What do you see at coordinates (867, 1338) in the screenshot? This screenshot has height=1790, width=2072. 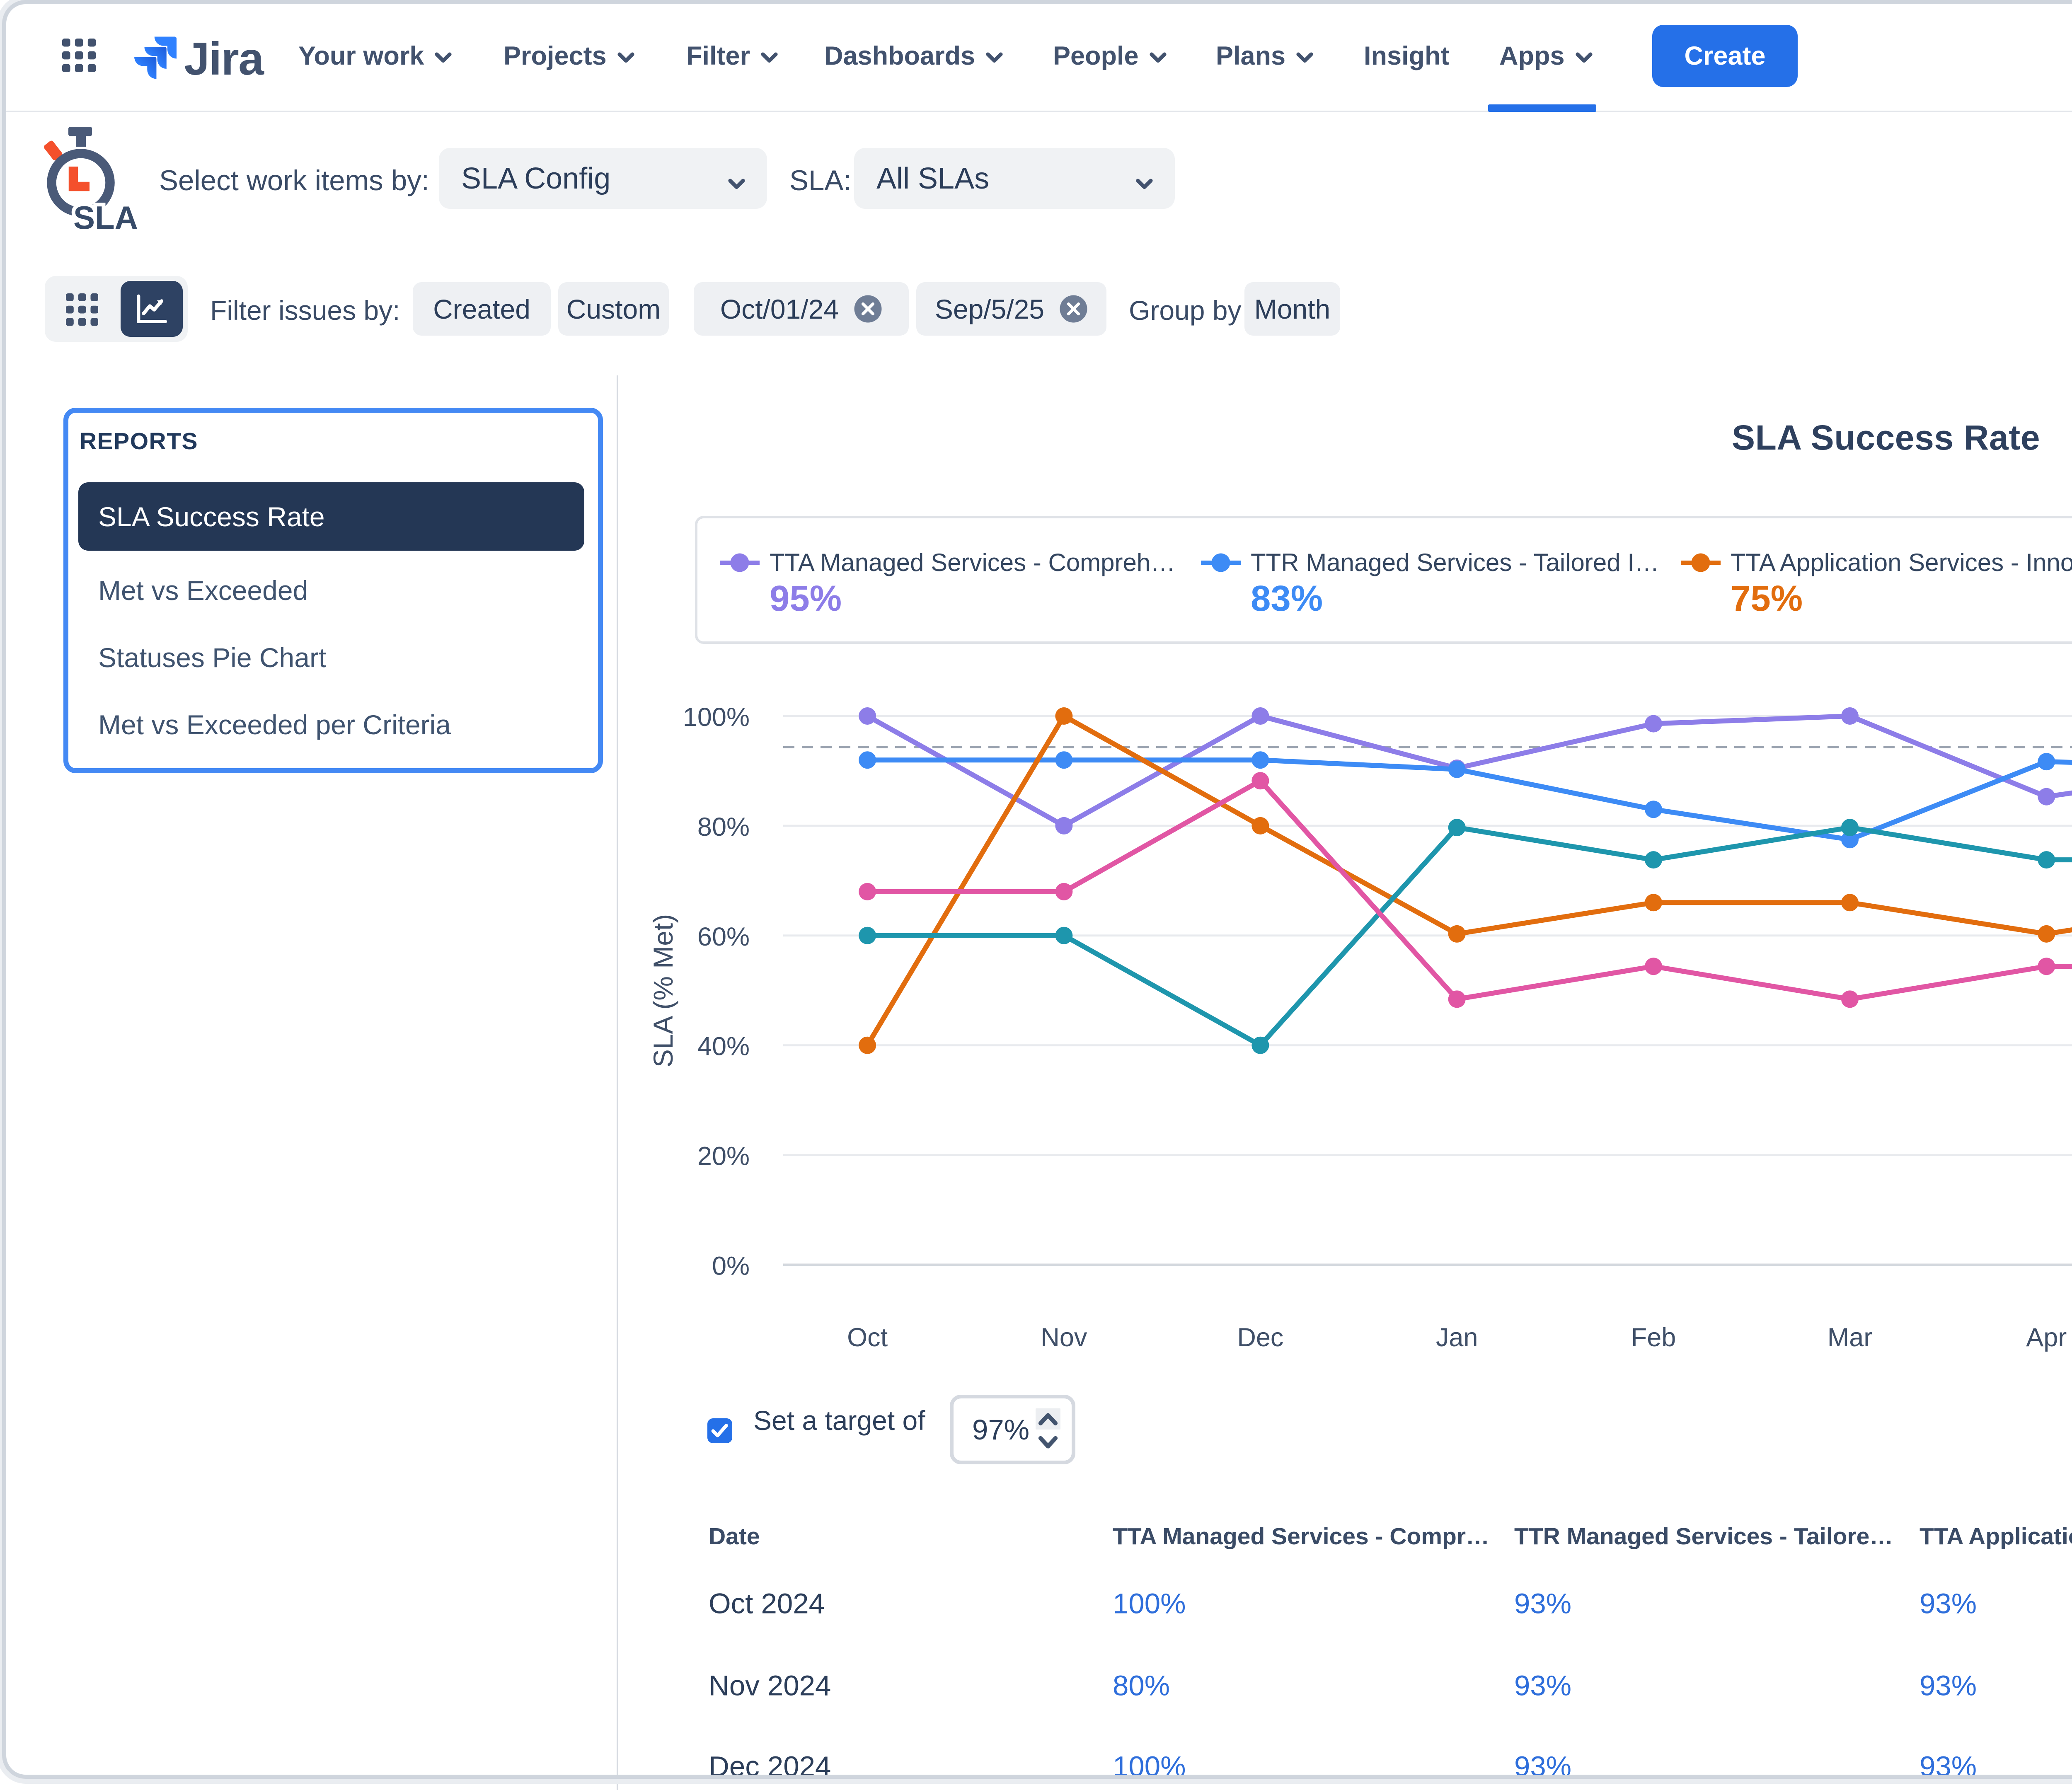 I see `svg-text: Oct` at bounding box center [867, 1338].